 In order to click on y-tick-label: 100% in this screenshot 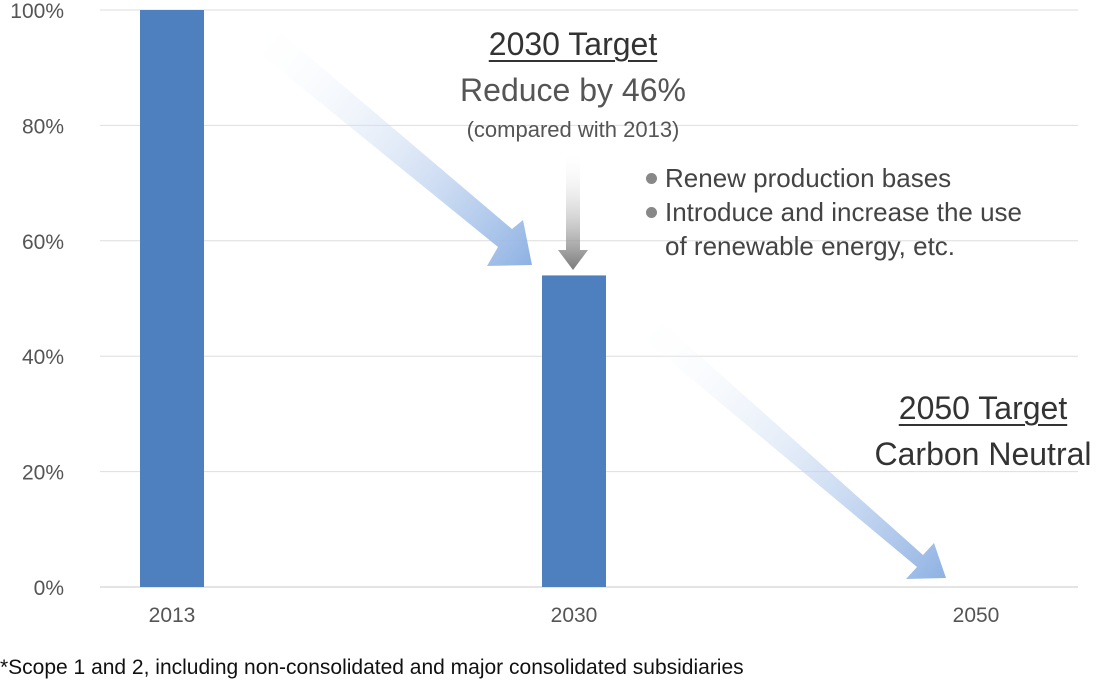, I will do `click(37, 11)`.